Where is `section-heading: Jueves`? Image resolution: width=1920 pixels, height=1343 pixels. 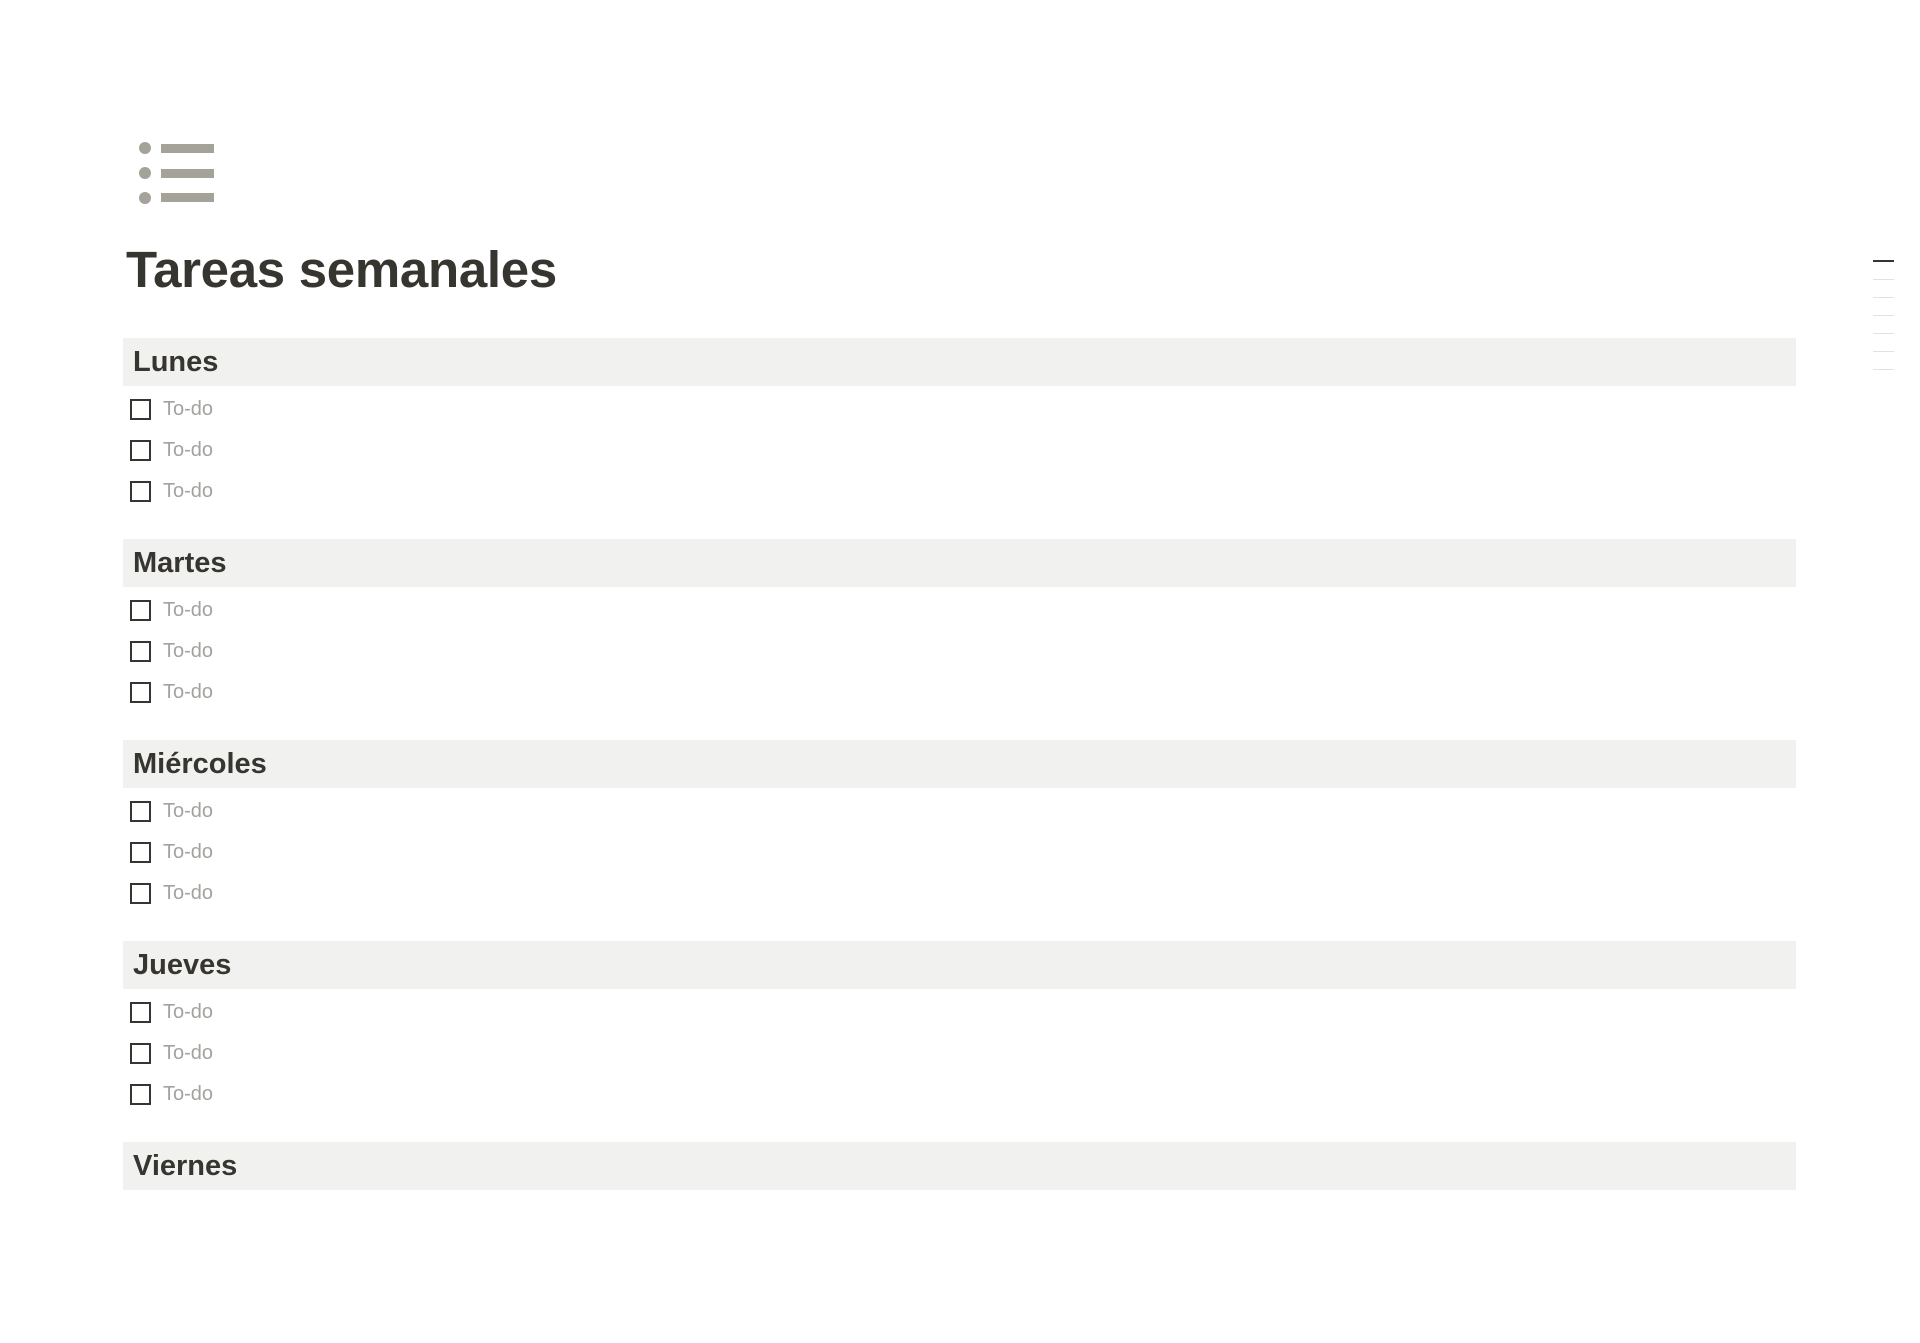
section-heading: Jueves is located at coordinates (959, 965).